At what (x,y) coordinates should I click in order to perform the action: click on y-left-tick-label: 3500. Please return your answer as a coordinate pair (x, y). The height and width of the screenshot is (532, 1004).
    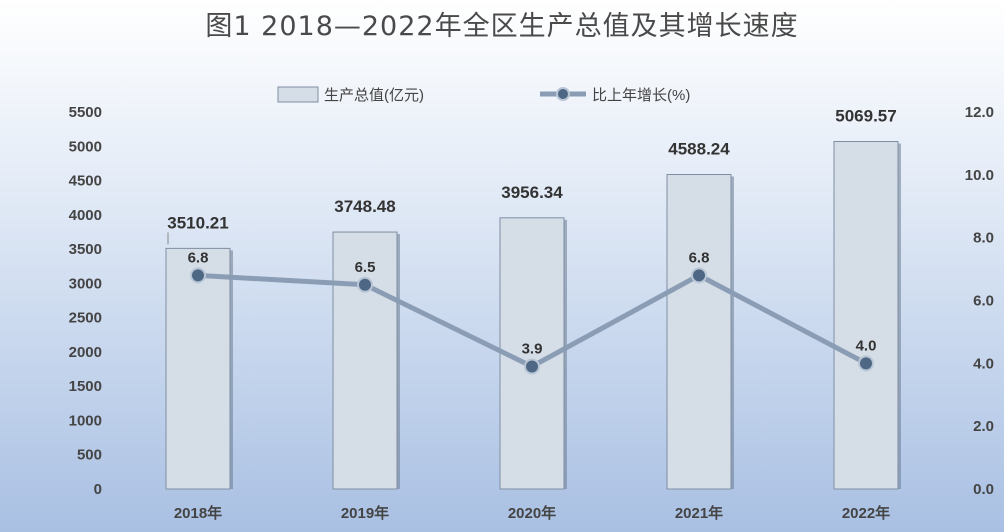
    Looking at the image, I should click on (85, 249).